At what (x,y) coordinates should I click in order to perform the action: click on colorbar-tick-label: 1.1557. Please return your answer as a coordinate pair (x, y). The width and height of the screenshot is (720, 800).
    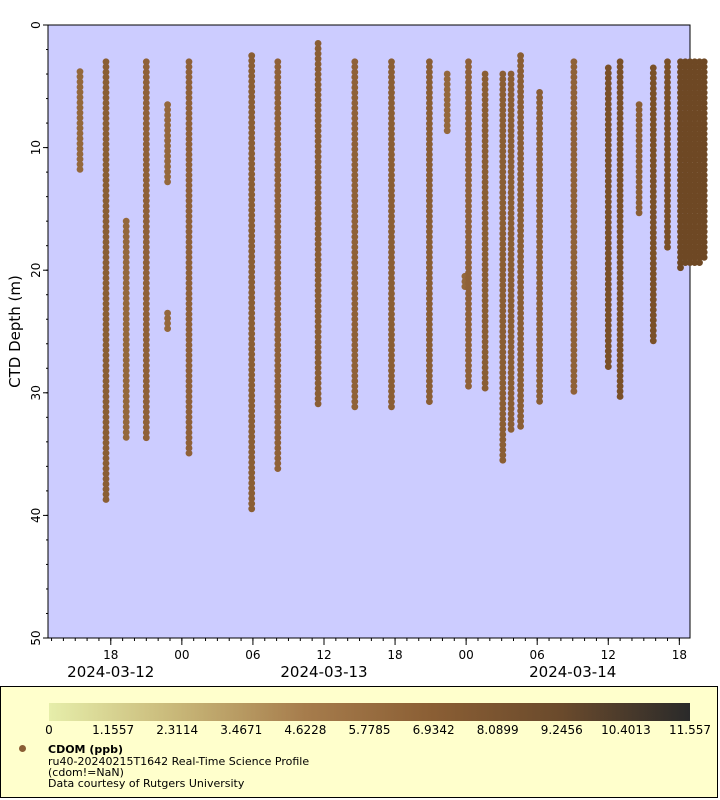
    Looking at the image, I should click on (113, 730).